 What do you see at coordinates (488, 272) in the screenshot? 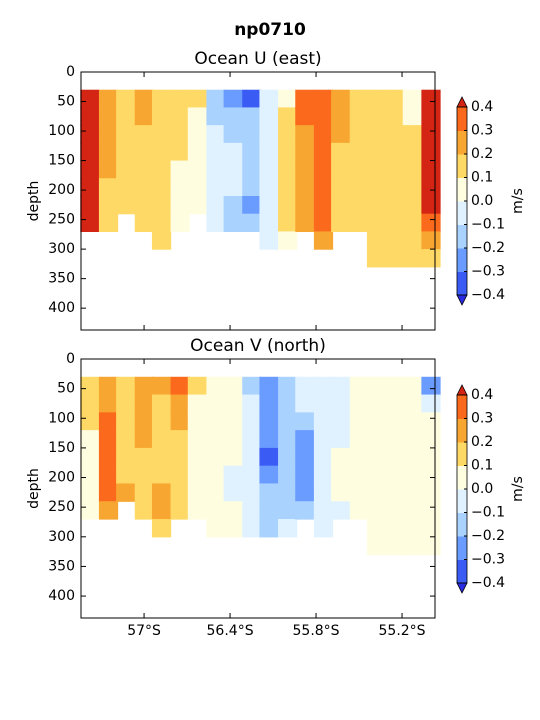
I see `colorbar-tick-label: −0.3` at bounding box center [488, 272].